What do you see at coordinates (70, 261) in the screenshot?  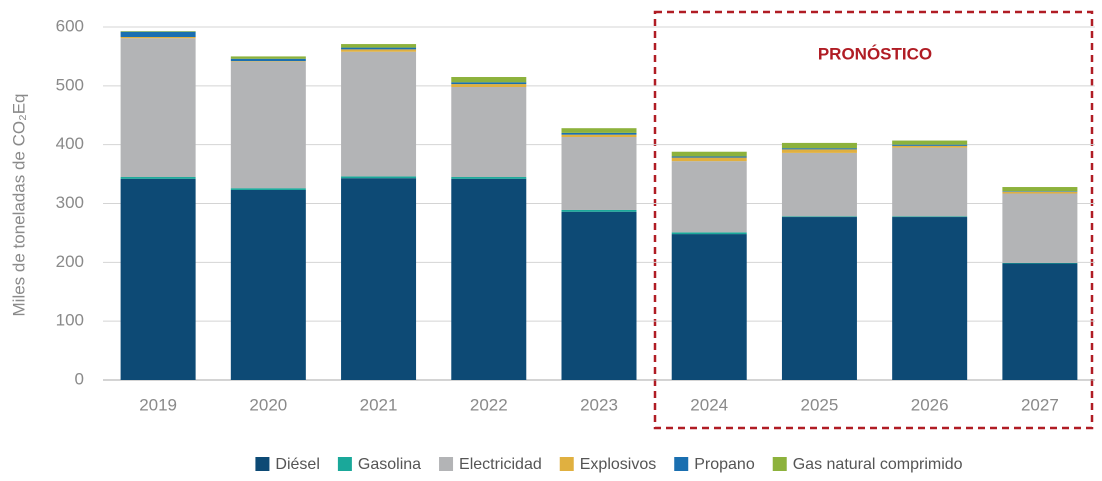 I see `y-tick-label: 200` at bounding box center [70, 261].